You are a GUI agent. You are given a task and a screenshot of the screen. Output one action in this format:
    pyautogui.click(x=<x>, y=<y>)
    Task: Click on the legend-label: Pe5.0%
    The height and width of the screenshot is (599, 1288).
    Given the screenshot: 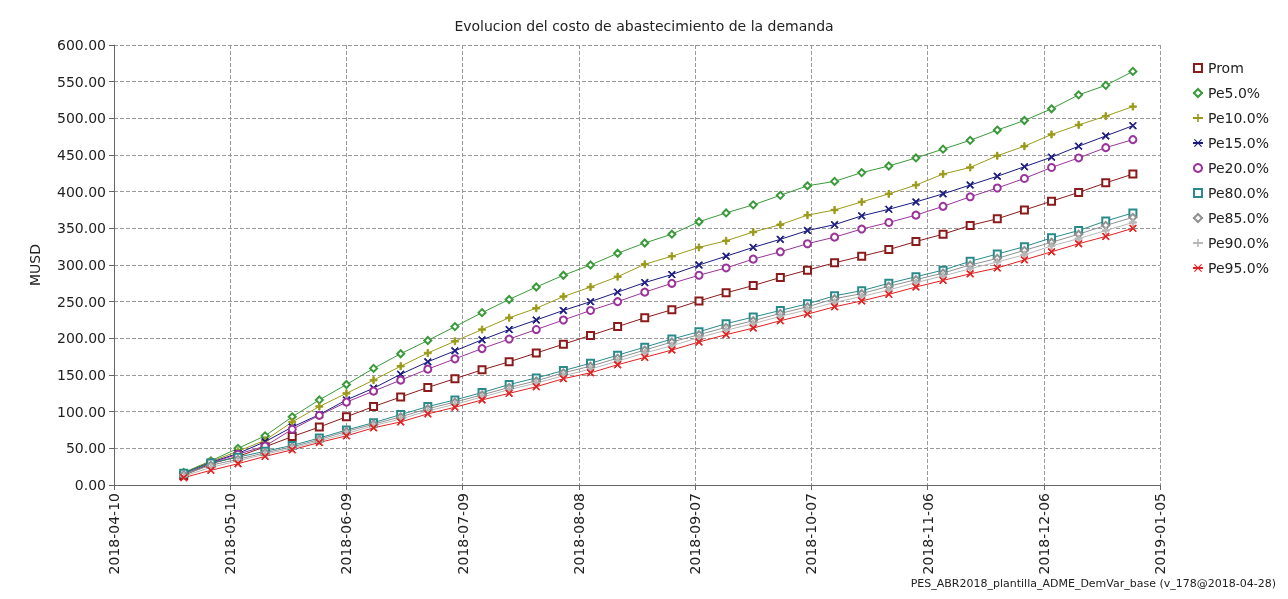 What is the action you would take?
    pyautogui.click(x=1234, y=93)
    